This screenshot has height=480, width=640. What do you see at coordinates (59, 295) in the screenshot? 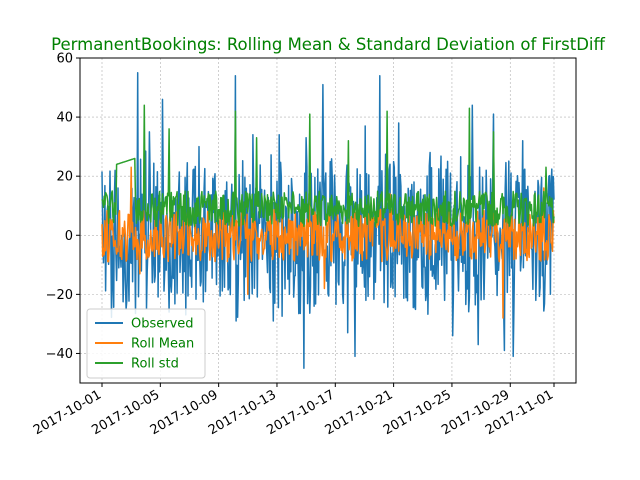
I see `y-tick-label: −20` at bounding box center [59, 295].